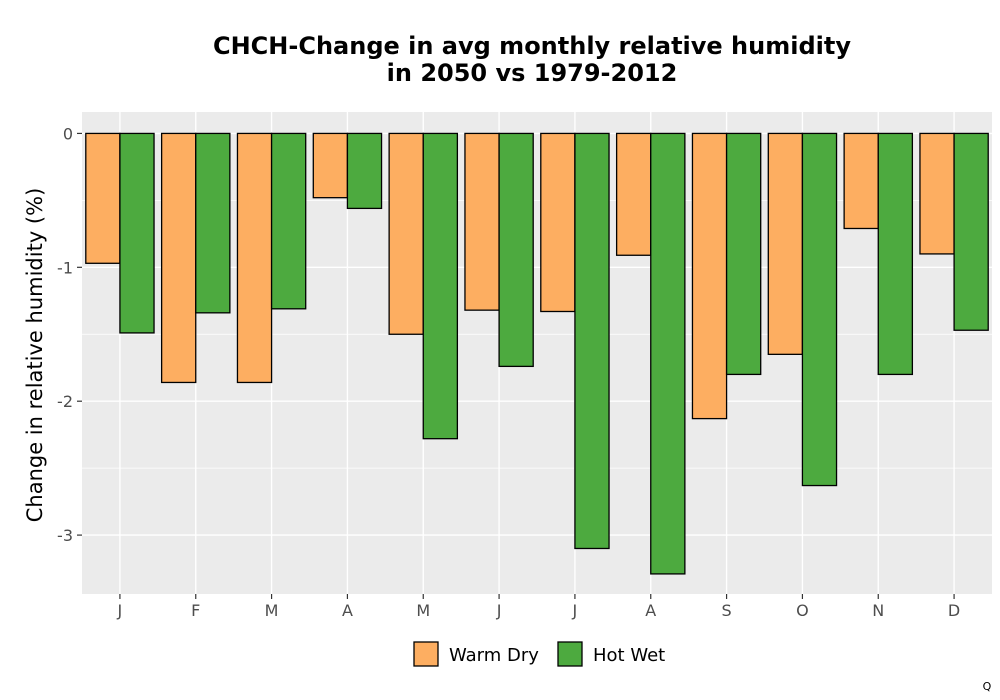  What do you see at coordinates (65, 401) in the screenshot?
I see `y-tick-label: -2` at bounding box center [65, 401].